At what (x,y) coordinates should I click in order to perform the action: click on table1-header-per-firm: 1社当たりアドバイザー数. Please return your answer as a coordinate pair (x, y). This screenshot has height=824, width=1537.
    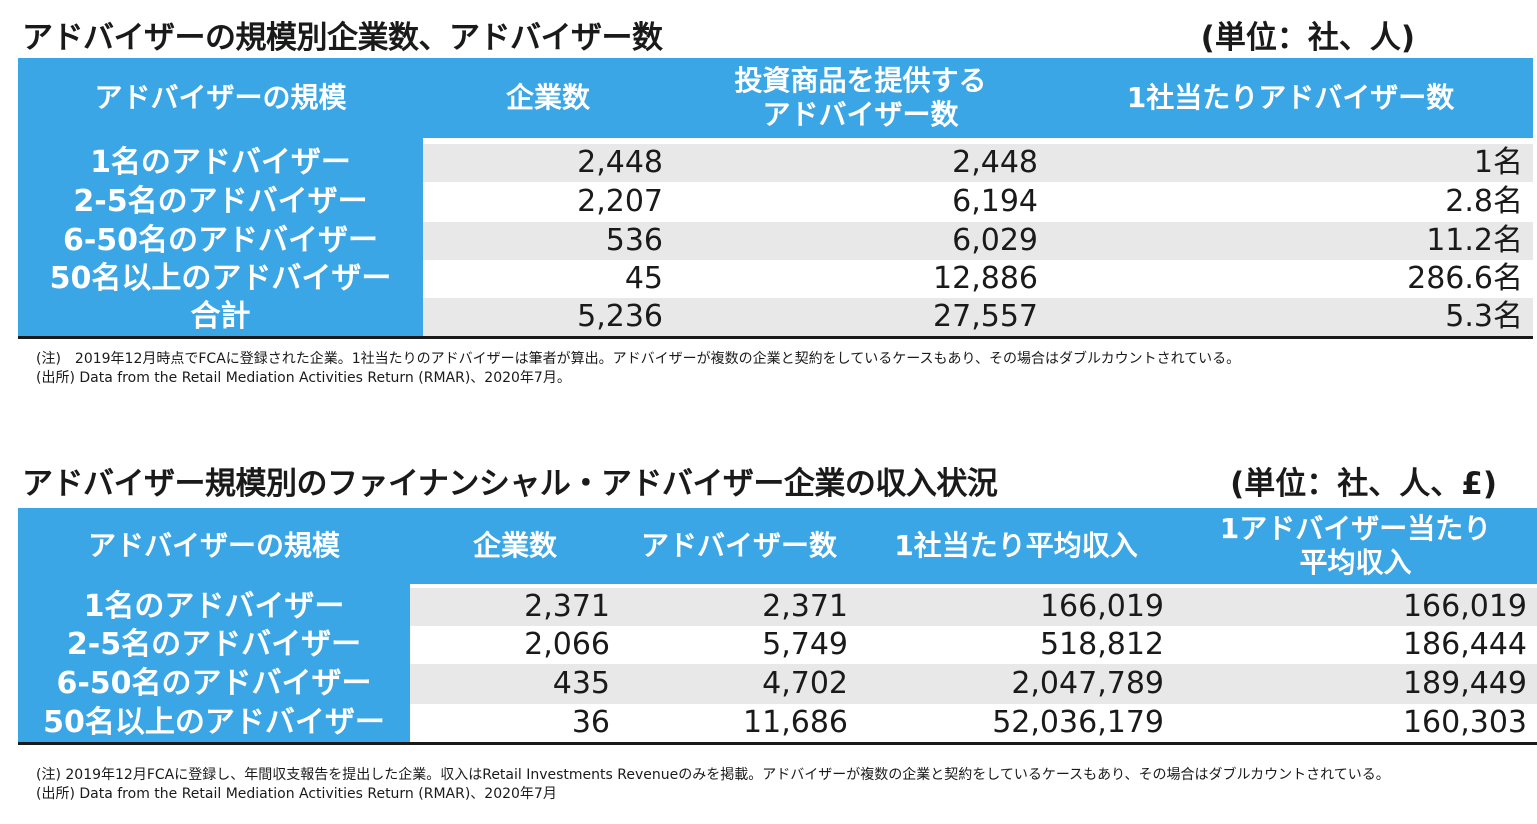
    Looking at the image, I should click on (1290, 98).